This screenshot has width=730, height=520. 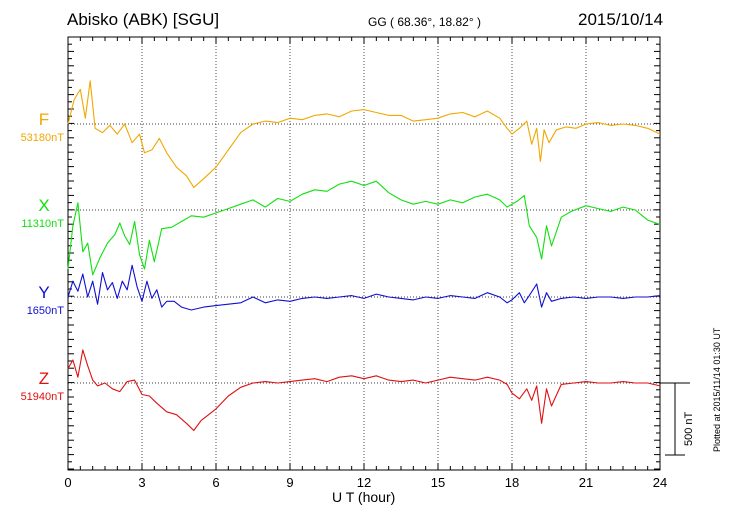 I want to click on x-tick-label: 9, so click(x=289, y=482).